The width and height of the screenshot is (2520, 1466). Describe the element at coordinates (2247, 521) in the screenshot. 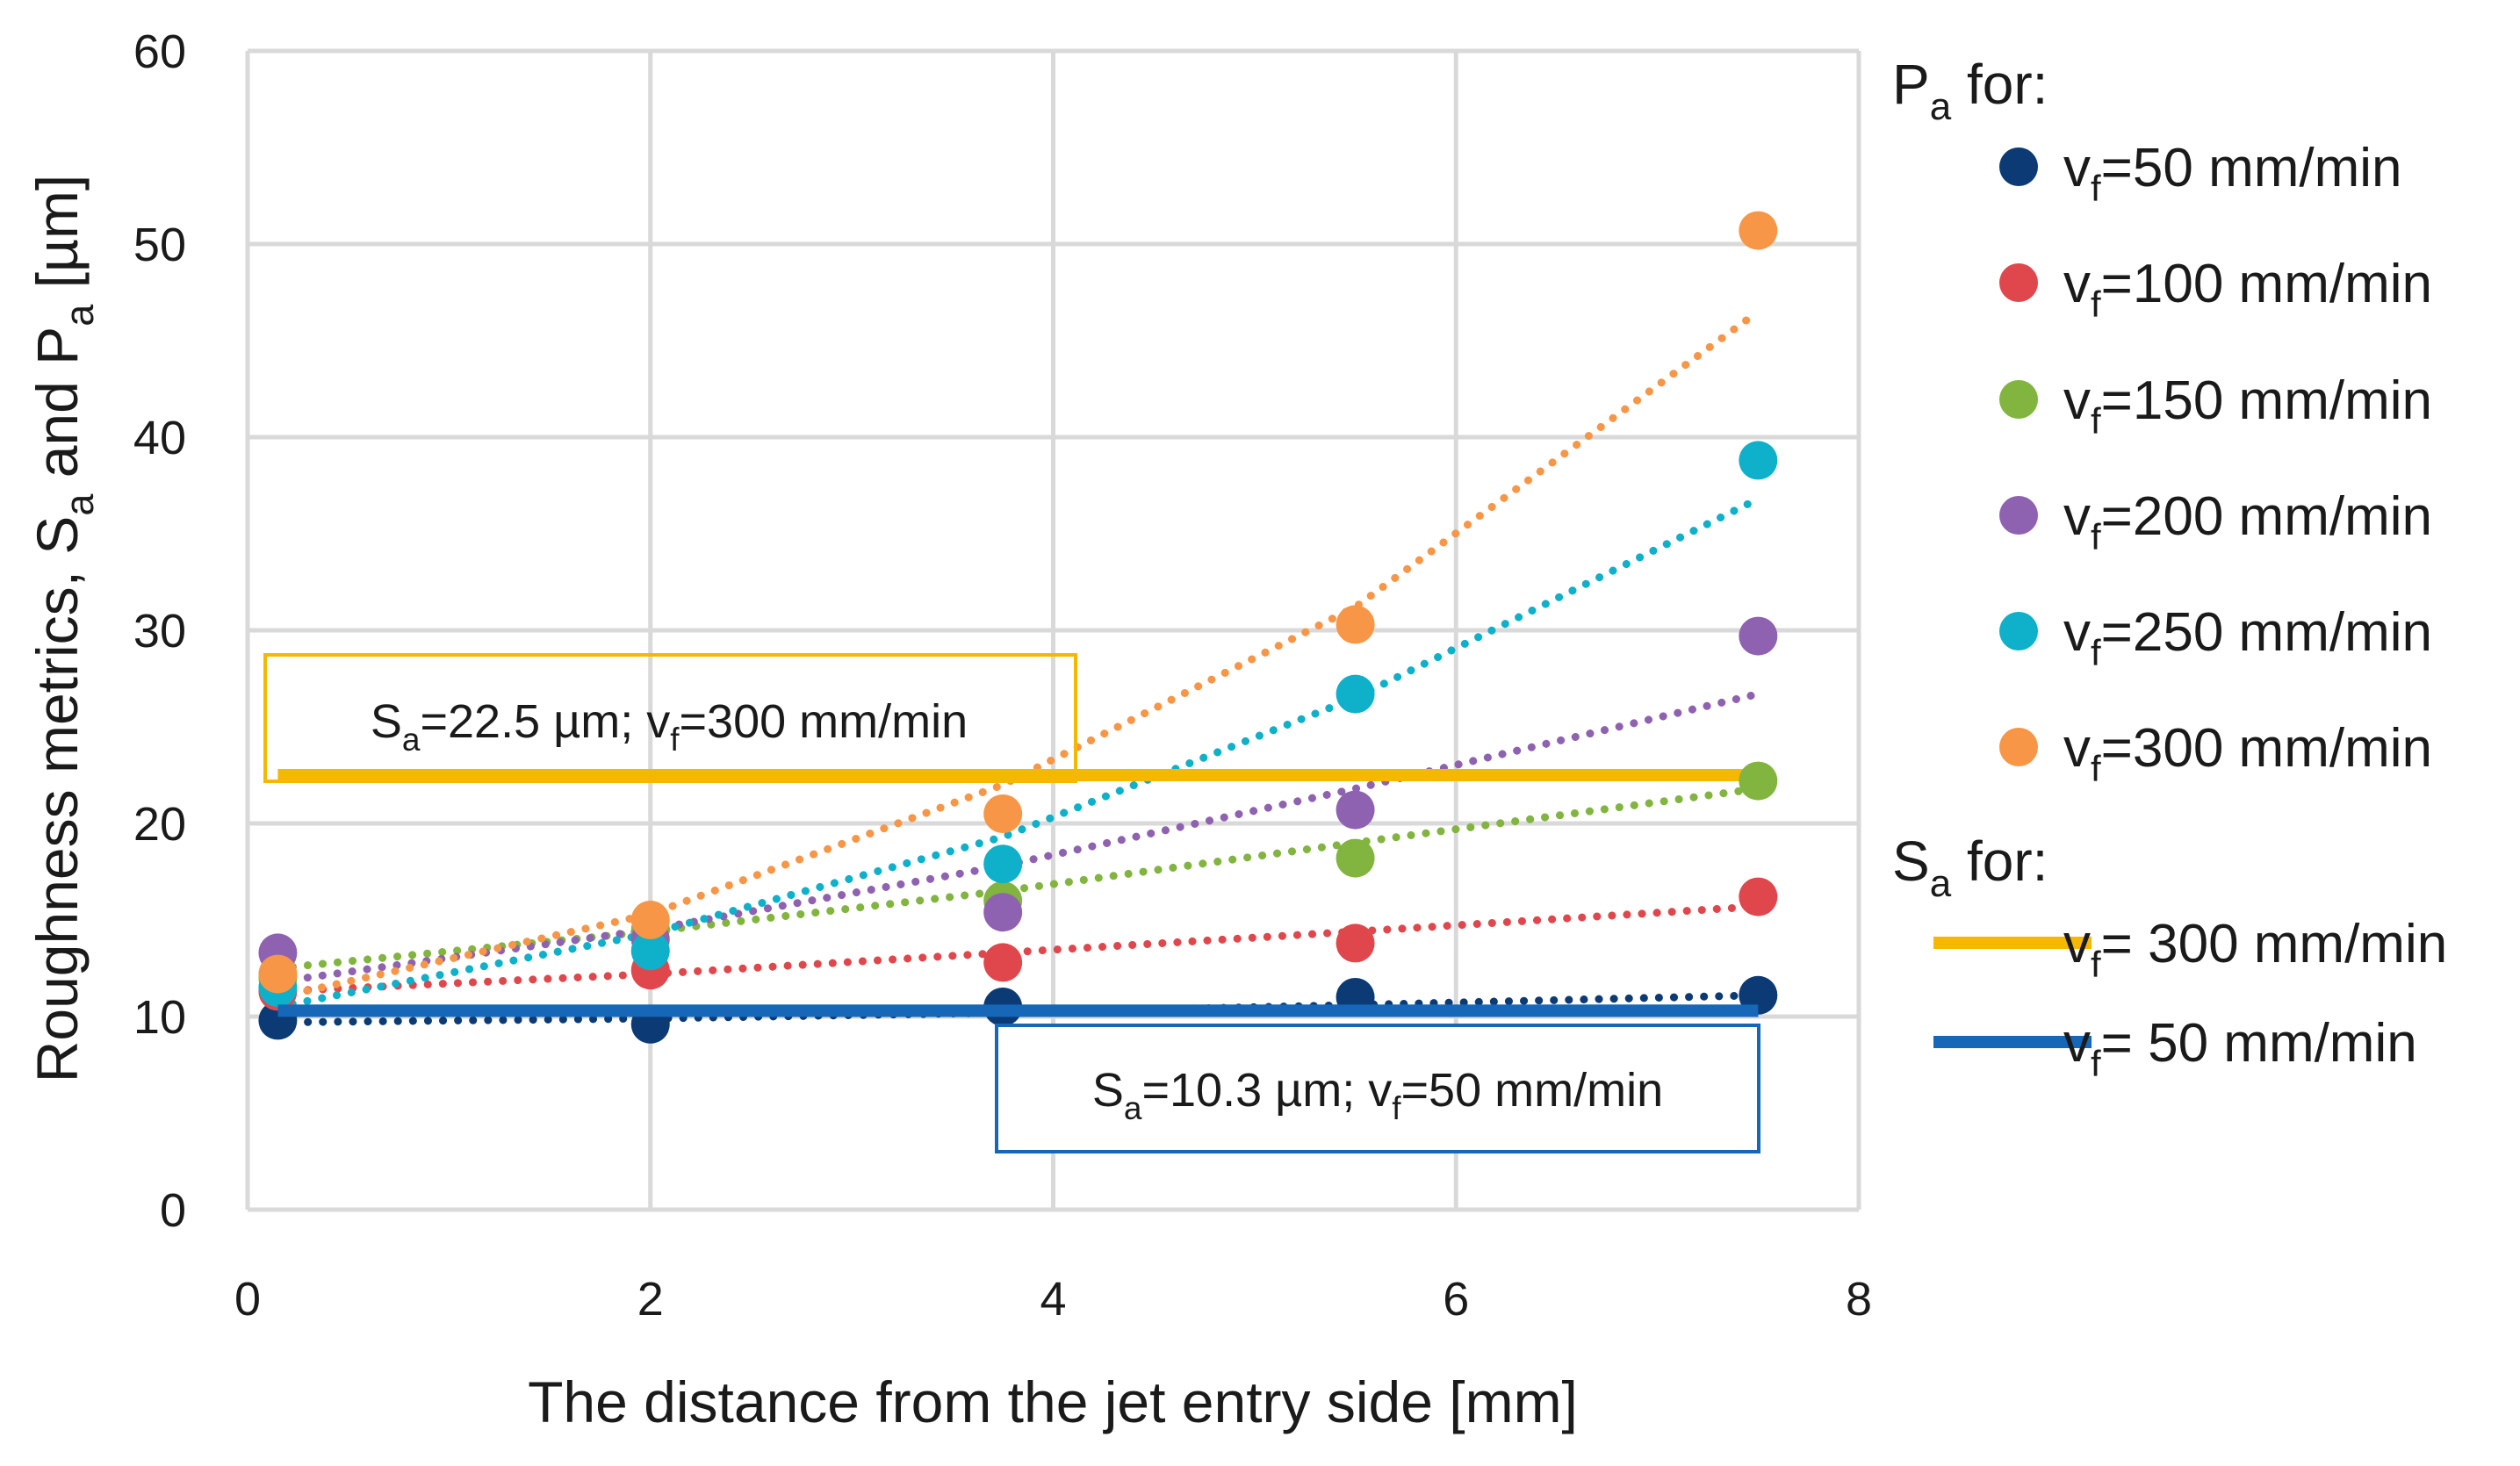

I see `legend-label-3: vf=200 mm/min` at that location.